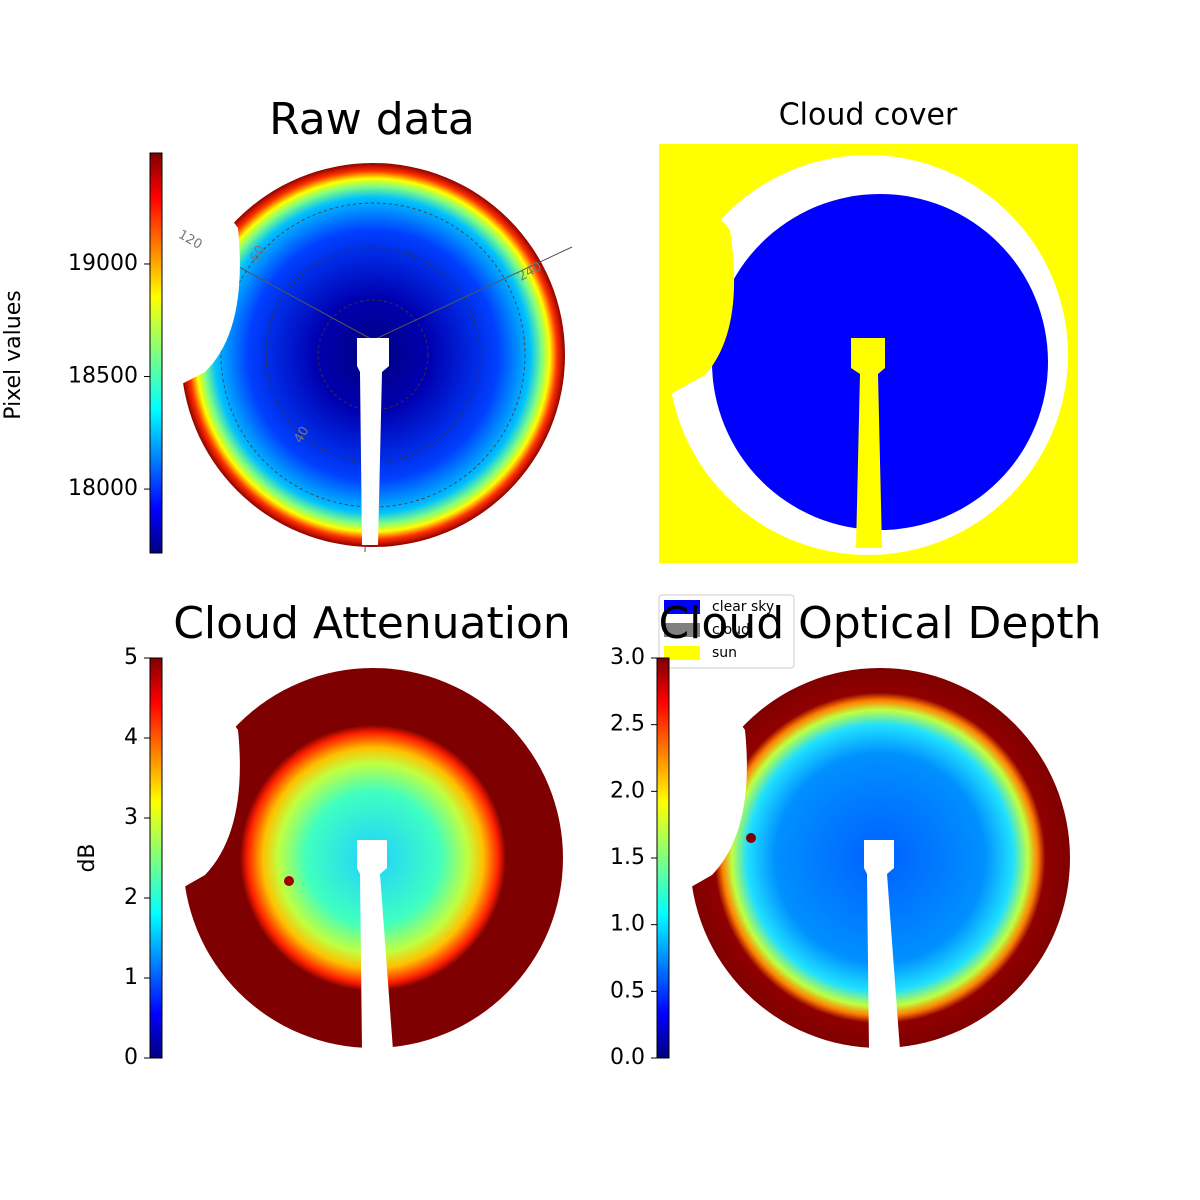  I want to click on tick-label: 19000, so click(103, 263).